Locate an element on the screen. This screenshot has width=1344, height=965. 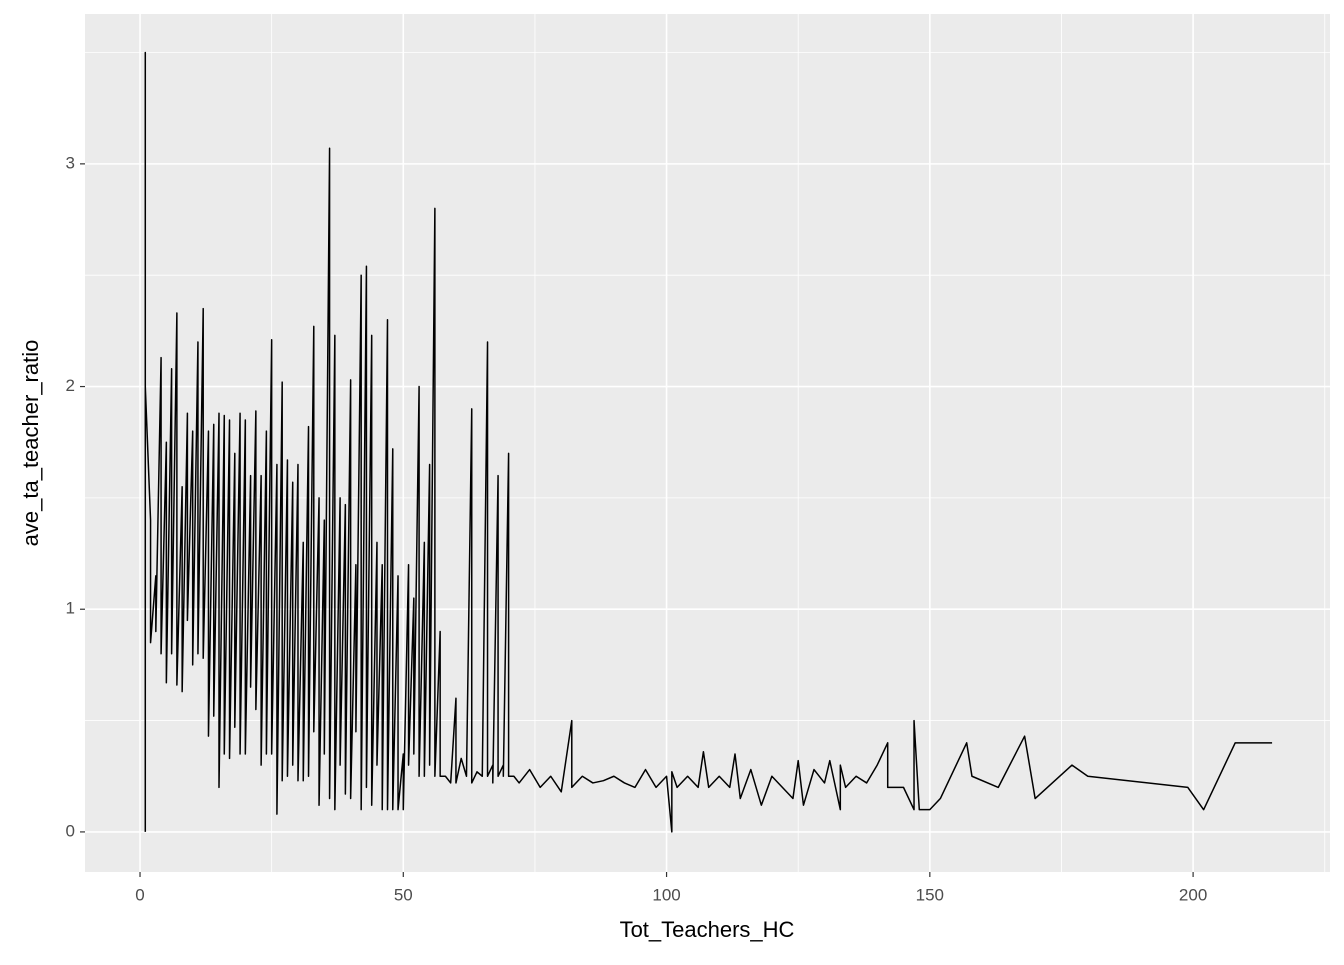
x-tick-label: 50 is located at coordinates (403, 894).